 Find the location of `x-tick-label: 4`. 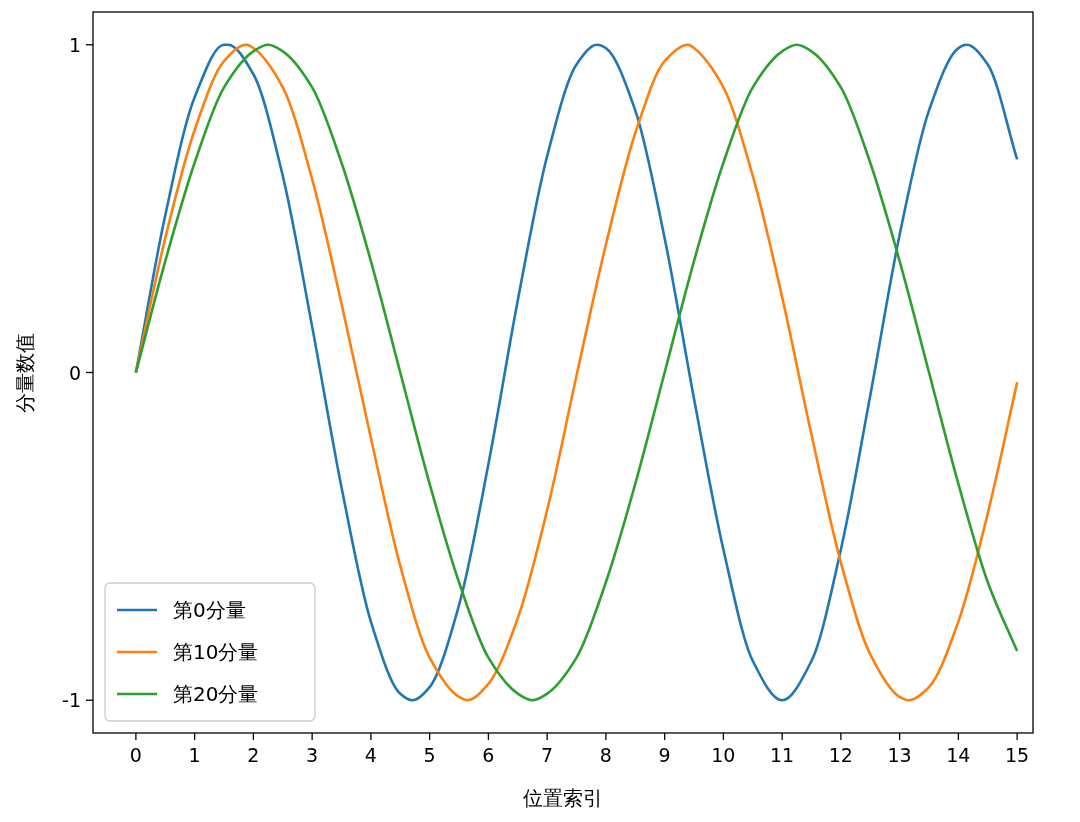

x-tick-label: 4 is located at coordinates (370, 755).